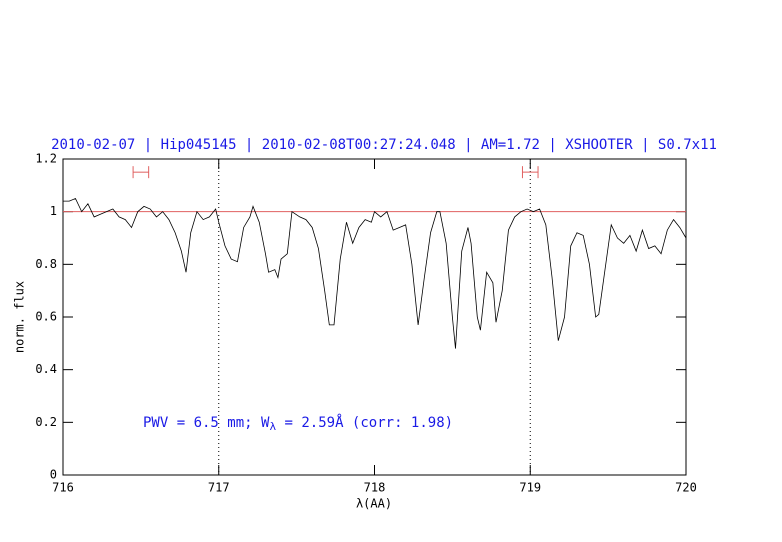 This screenshot has height=542, width=782. What do you see at coordinates (63, 488) in the screenshot?
I see `x-tick-label: 716` at bounding box center [63, 488].